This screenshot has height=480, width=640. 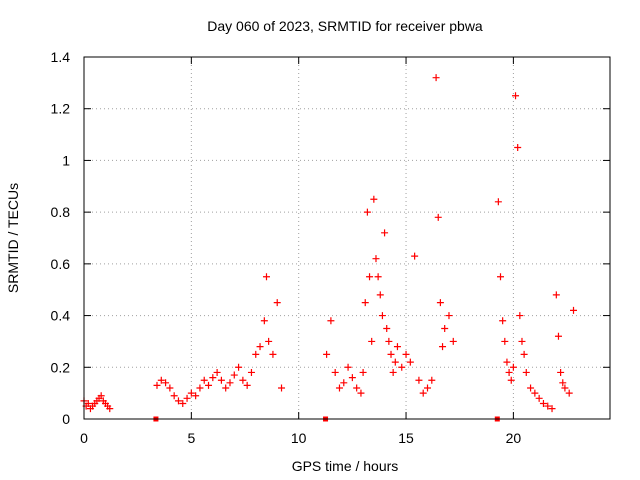 I want to click on y-tick-labels: 0 0.2 0.4 0.6 0.8 1 1.2 1.4, so click(x=61, y=238).